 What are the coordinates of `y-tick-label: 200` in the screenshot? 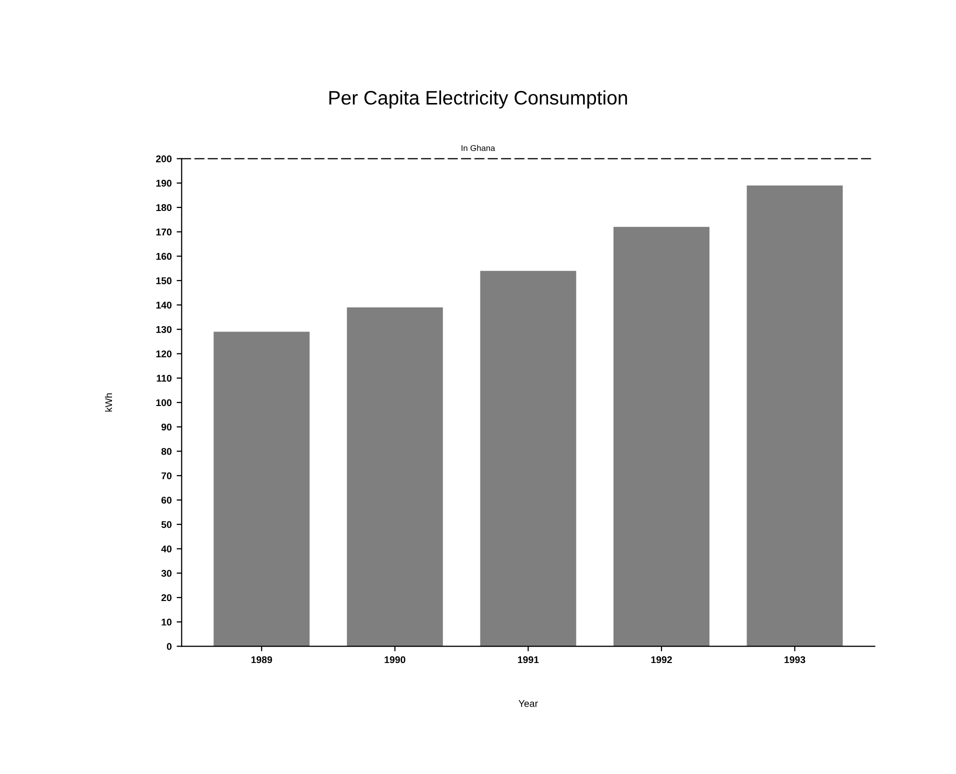 It's located at (164, 158).